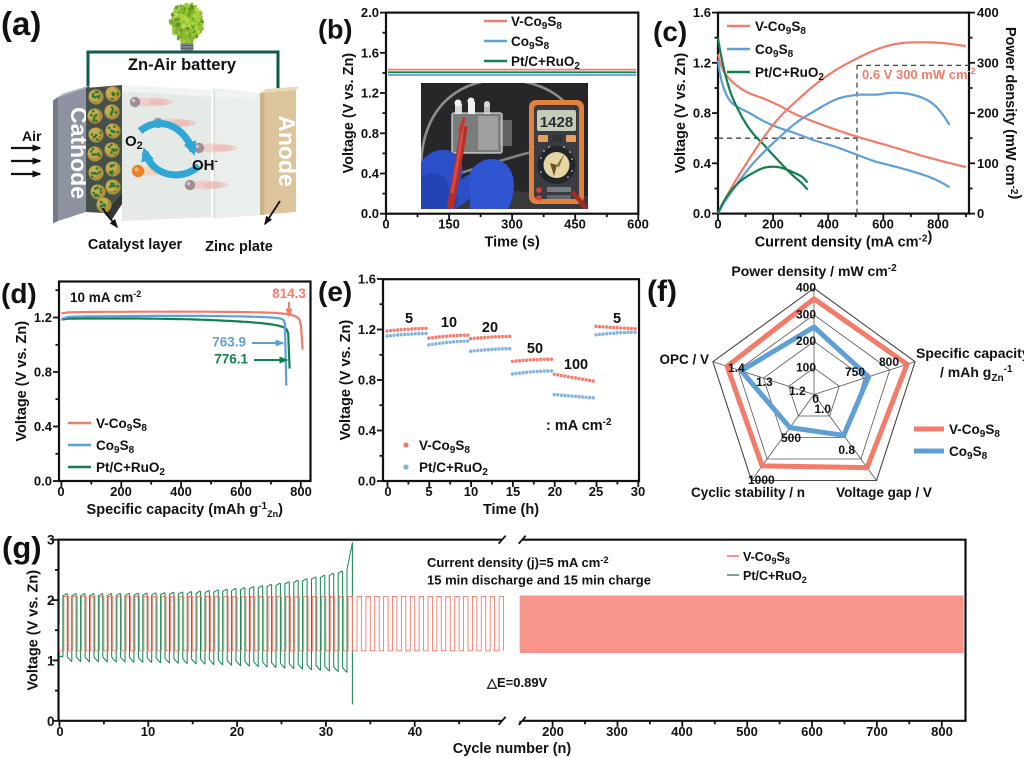 The height and width of the screenshot is (758, 1024). I want to click on svg-text: (g), so click(22, 547).